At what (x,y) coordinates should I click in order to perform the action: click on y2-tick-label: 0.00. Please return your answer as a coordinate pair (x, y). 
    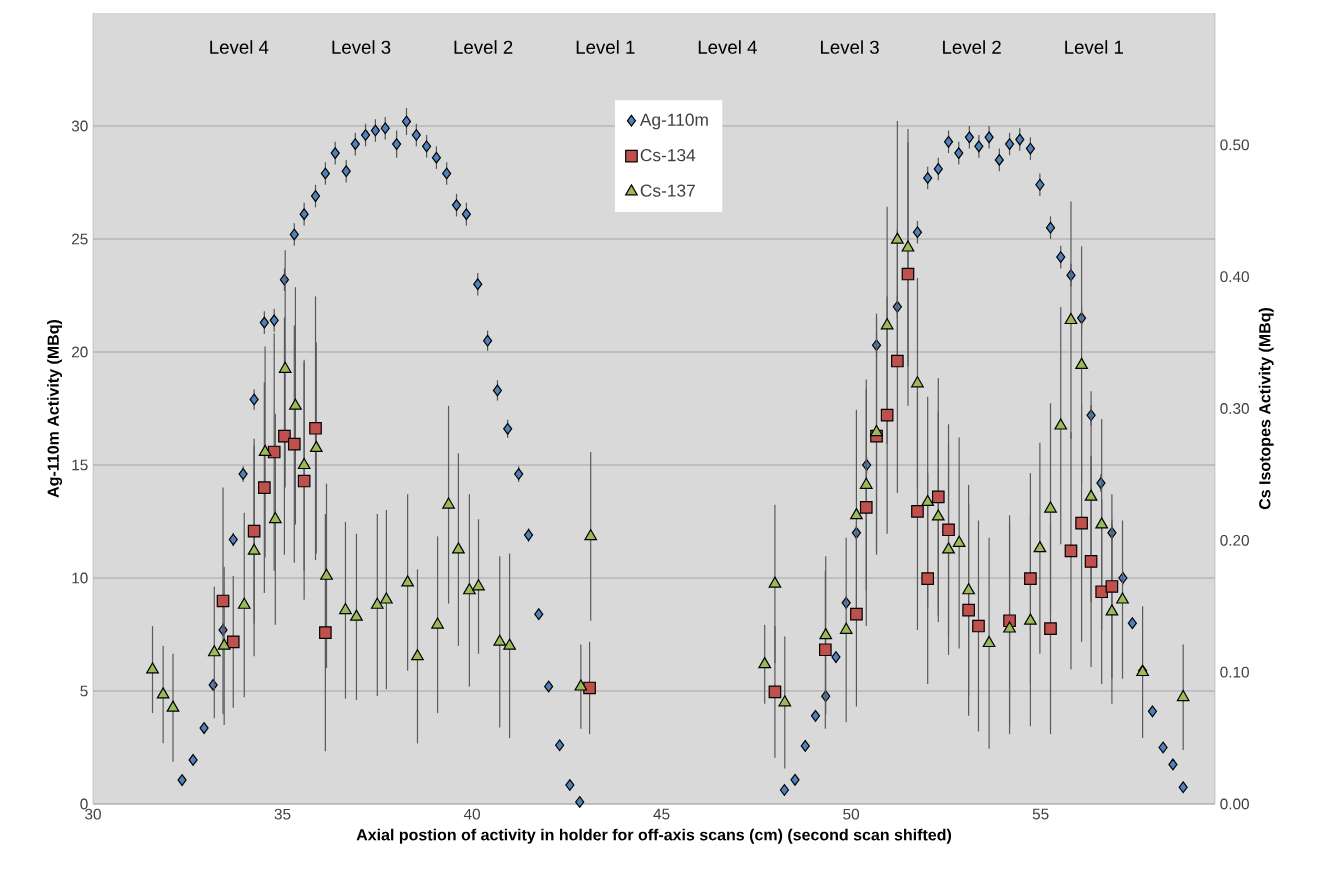
    Looking at the image, I should click on (1234, 804).